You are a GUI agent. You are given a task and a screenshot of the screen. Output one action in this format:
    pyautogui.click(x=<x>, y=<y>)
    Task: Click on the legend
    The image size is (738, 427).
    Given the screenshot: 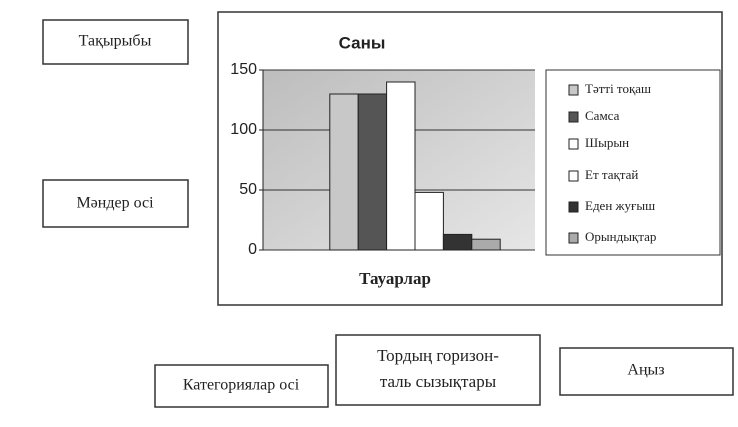 What is the action you would take?
    pyautogui.click(x=633, y=162)
    